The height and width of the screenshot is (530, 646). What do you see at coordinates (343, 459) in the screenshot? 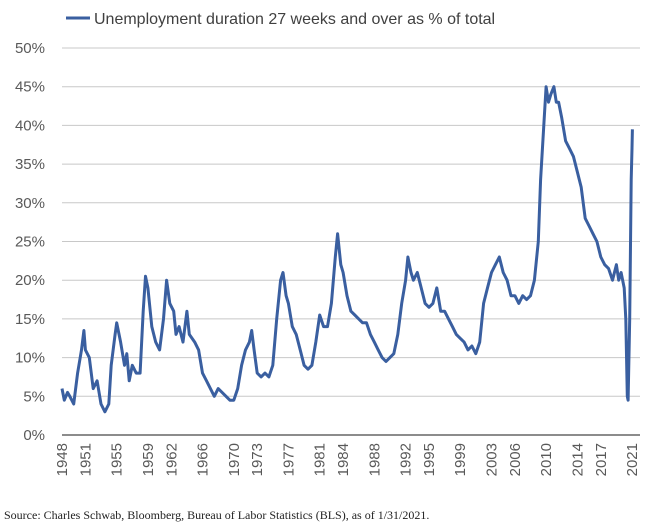
I see `x-tick-label: 1984` at bounding box center [343, 459].